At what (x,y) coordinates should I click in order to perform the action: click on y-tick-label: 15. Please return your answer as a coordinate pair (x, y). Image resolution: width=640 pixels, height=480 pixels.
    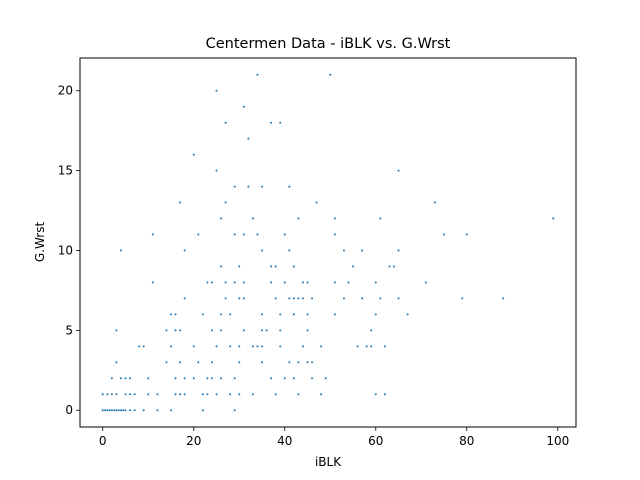
    Looking at the image, I should click on (65, 171).